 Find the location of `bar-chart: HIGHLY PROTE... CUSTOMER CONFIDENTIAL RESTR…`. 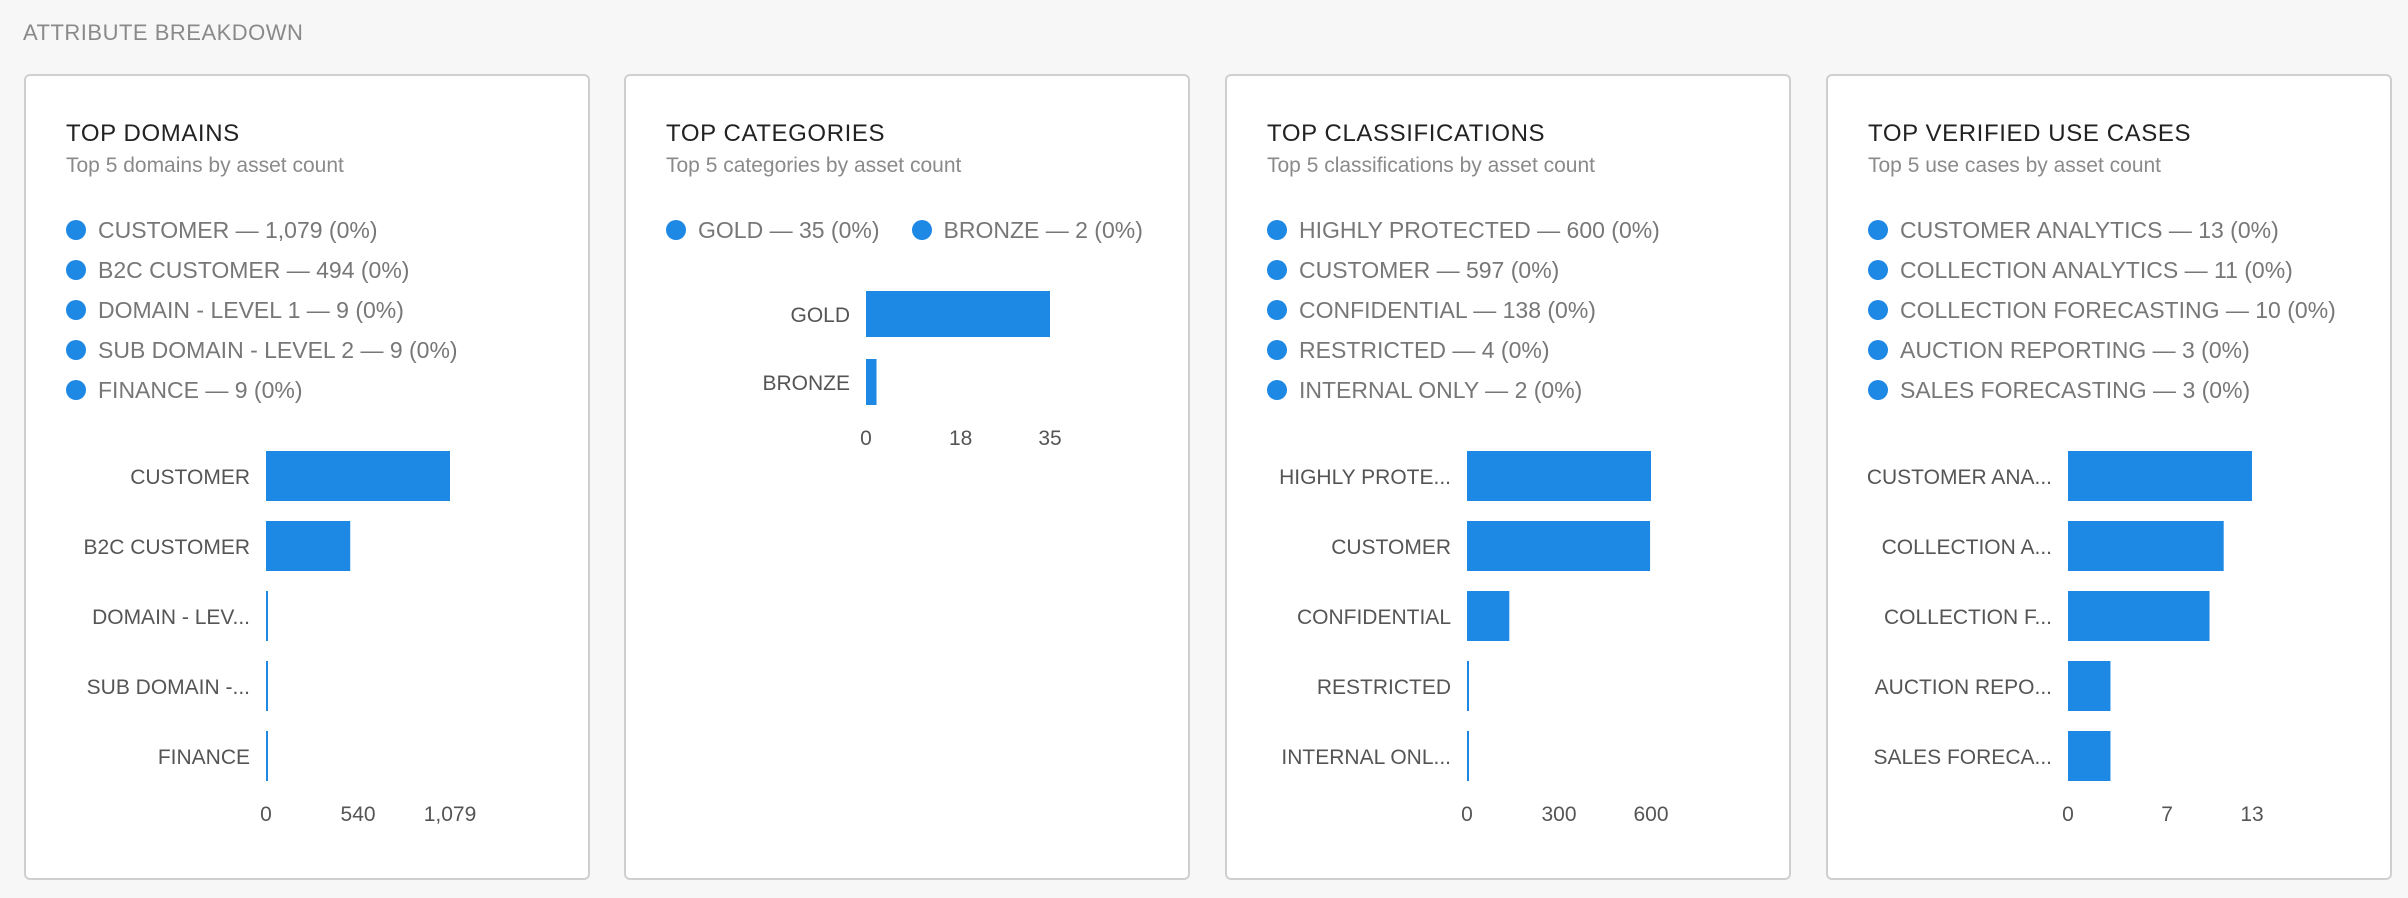

bar-chart: HIGHLY PROTE... CUSTOMER CONFIDENTIAL RESTR… is located at coordinates (1474, 638).